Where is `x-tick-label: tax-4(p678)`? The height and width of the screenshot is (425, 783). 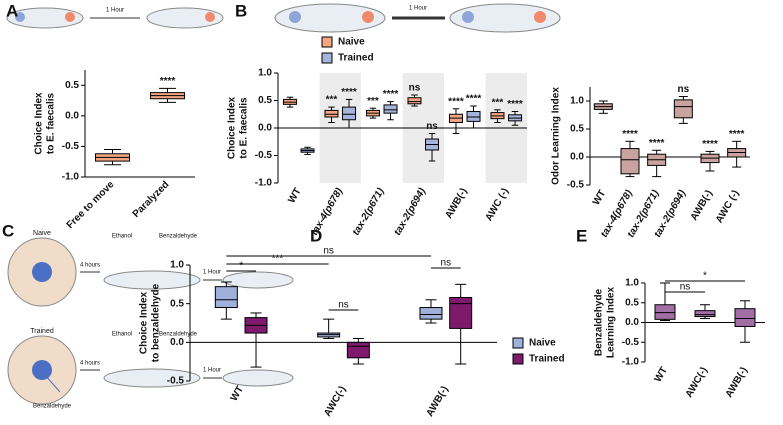
x-tick-label: tax-4(p678) is located at coordinates (327, 212).